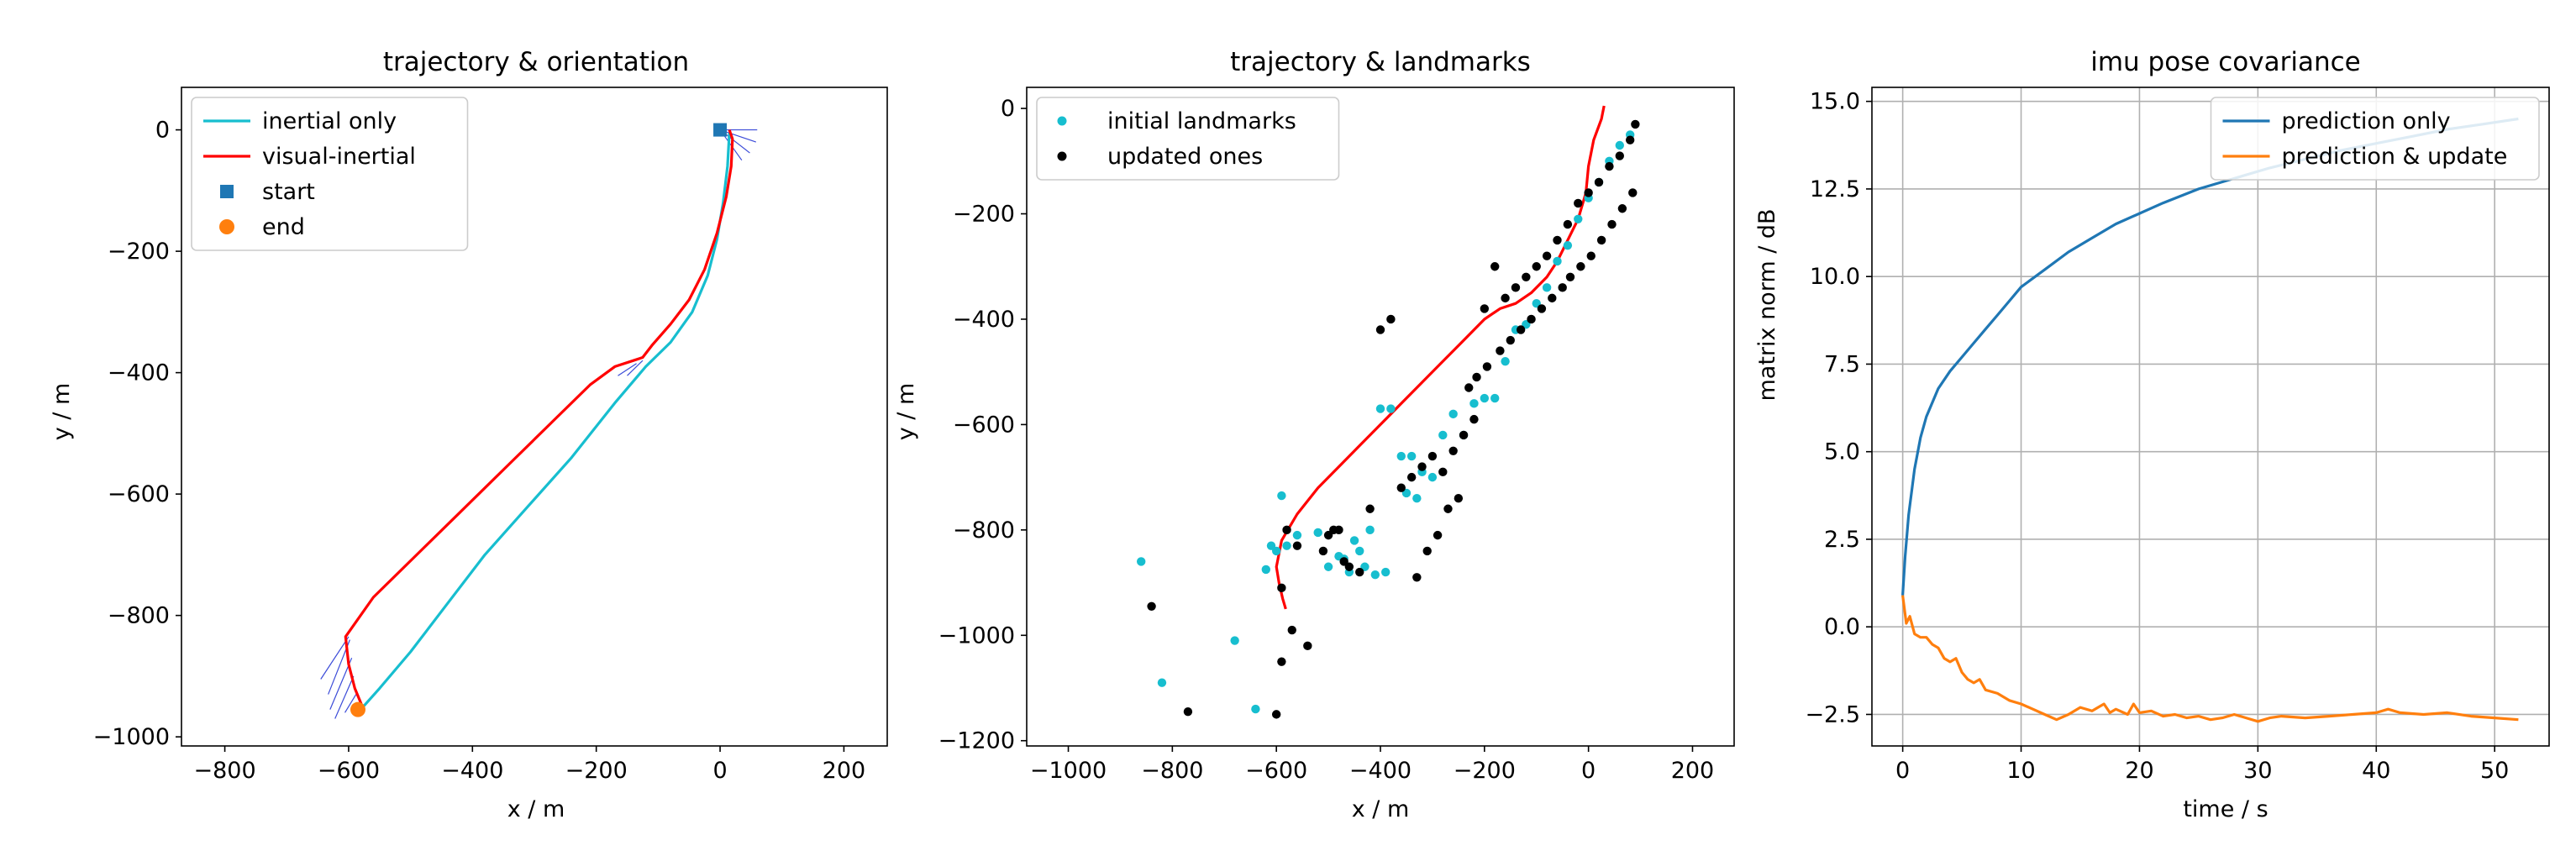 Image resolution: width=2576 pixels, height=856 pixels. What do you see at coordinates (2020, 771) in the screenshot?
I see `x-tick-label: 10` at bounding box center [2020, 771].